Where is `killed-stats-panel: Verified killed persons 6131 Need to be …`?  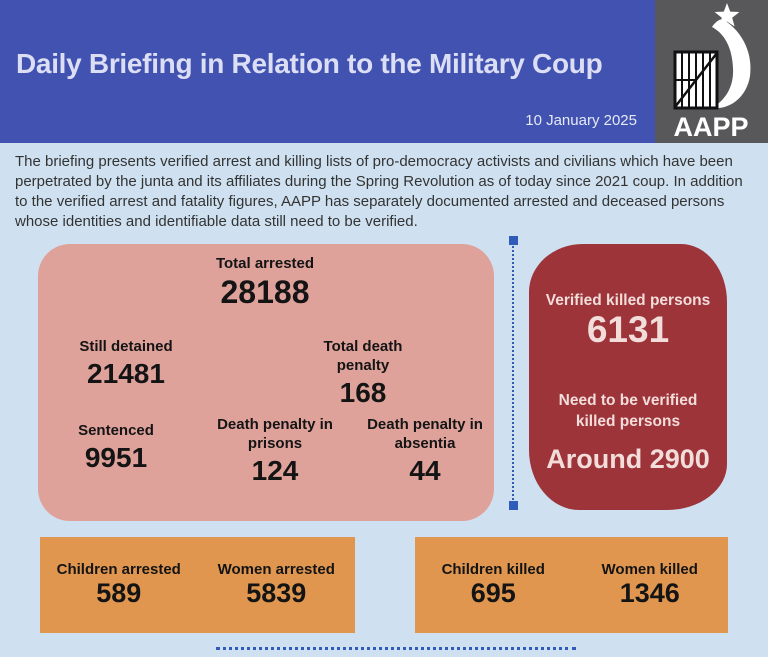 killed-stats-panel: Verified killed persons 6131 Need to be … is located at coordinates (628, 377).